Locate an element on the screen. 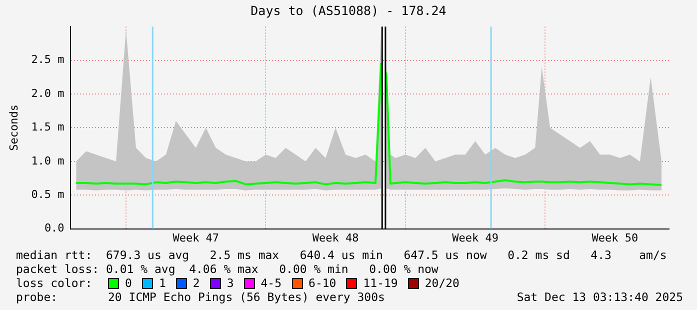 The image size is (697, 310). y-tick-label: 2.0 m is located at coordinates (48, 93).